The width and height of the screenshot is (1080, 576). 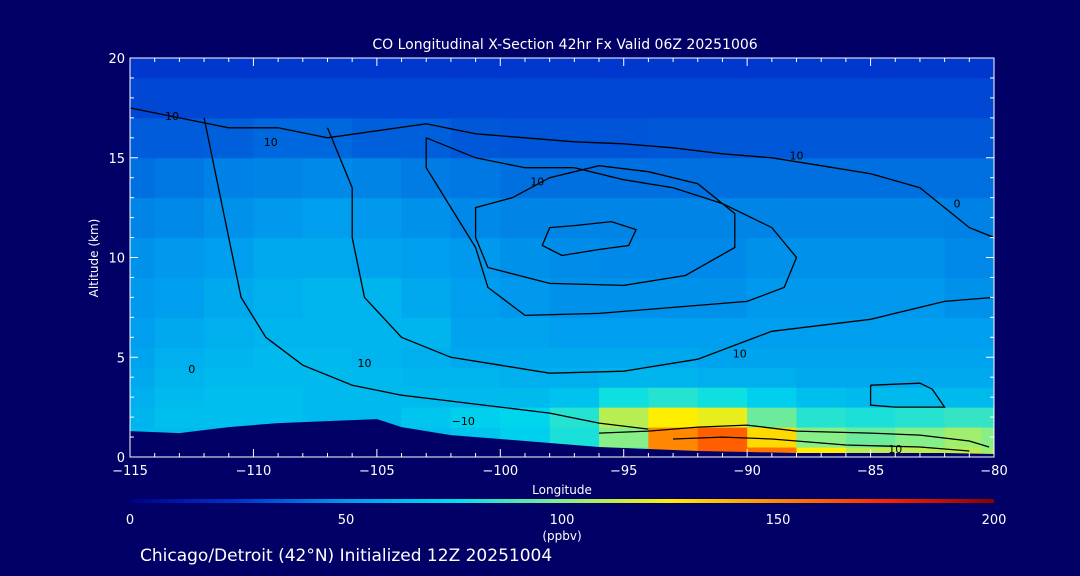 I want to click on y-tick-label: 10, so click(x=116, y=259).